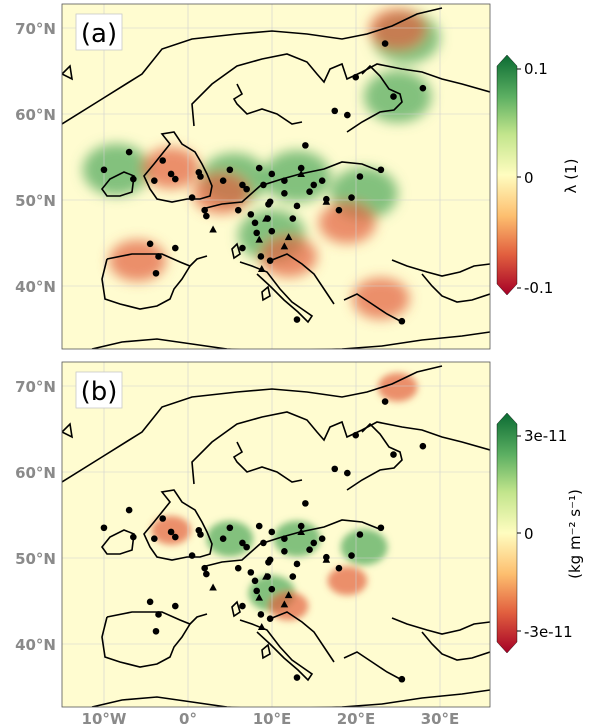 The width and height of the screenshot is (600, 727). Describe the element at coordinates (99, 34) in the screenshot. I see `panel-a-label: (a)` at that location.